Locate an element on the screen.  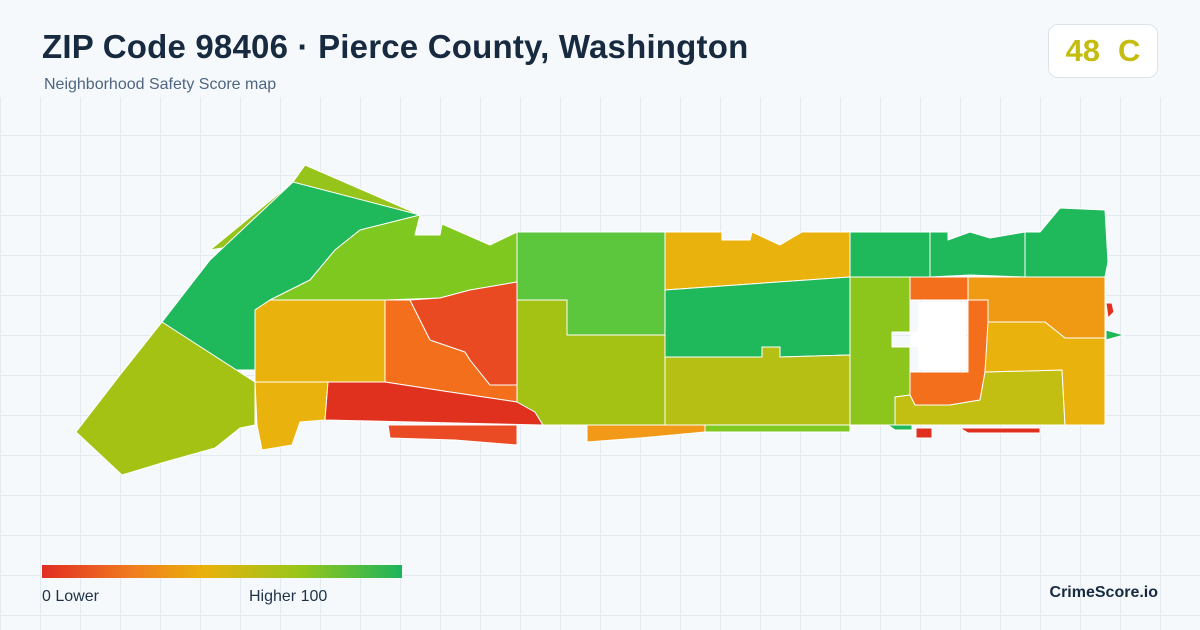
map-region-center-emerald is located at coordinates (757, 317).